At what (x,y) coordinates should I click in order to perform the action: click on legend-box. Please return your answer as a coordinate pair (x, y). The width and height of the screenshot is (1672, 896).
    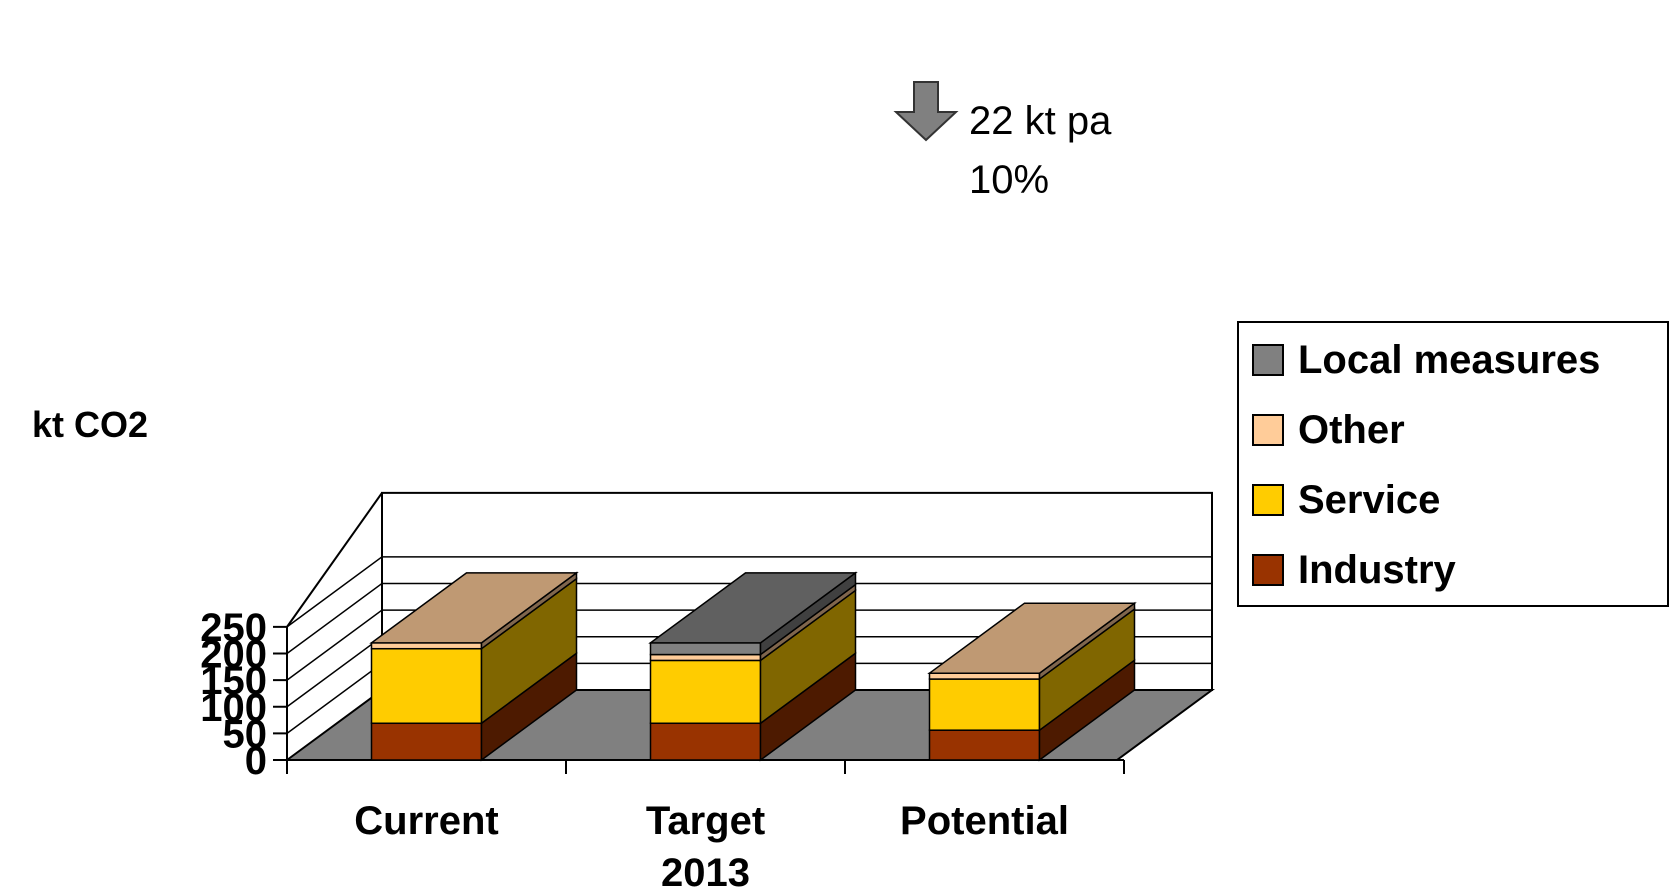
    Looking at the image, I should click on (1453, 464).